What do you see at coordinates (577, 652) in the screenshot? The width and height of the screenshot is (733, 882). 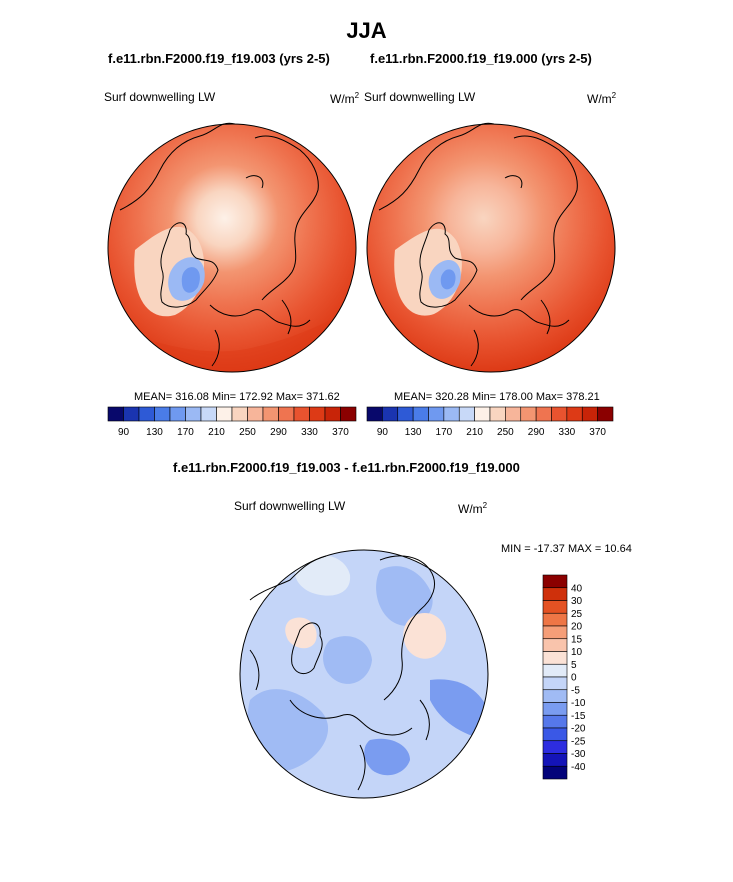 I see `diff-colorbar-tick-label: 10` at bounding box center [577, 652].